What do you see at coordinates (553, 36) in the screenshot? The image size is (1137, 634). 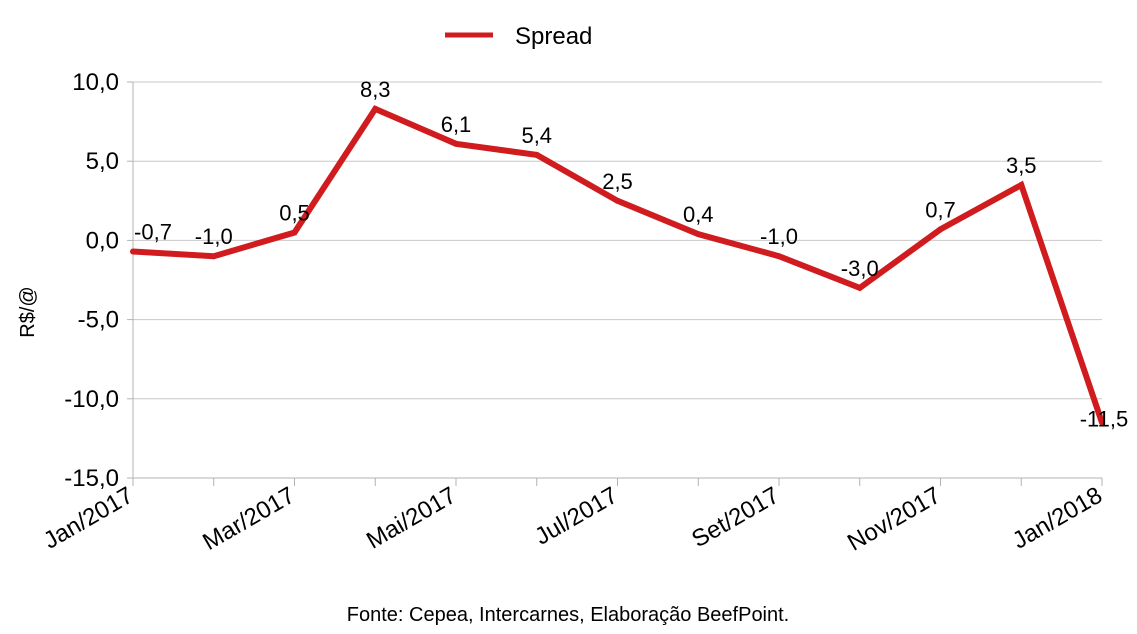 I see `legend-label-spread: Spread` at bounding box center [553, 36].